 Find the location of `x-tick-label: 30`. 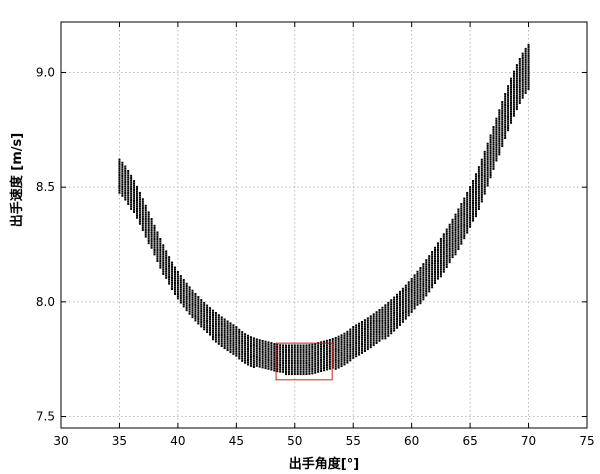

x-tick-label: 30 is located at coordinates (60, 441).